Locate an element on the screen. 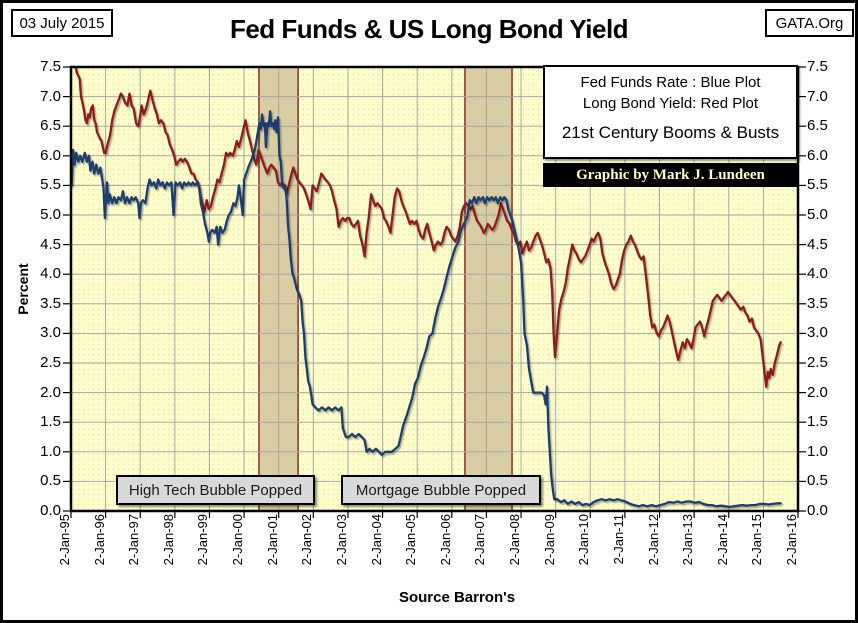  y-tick-label-right: 5.5 is located at coordinates (817, 185).